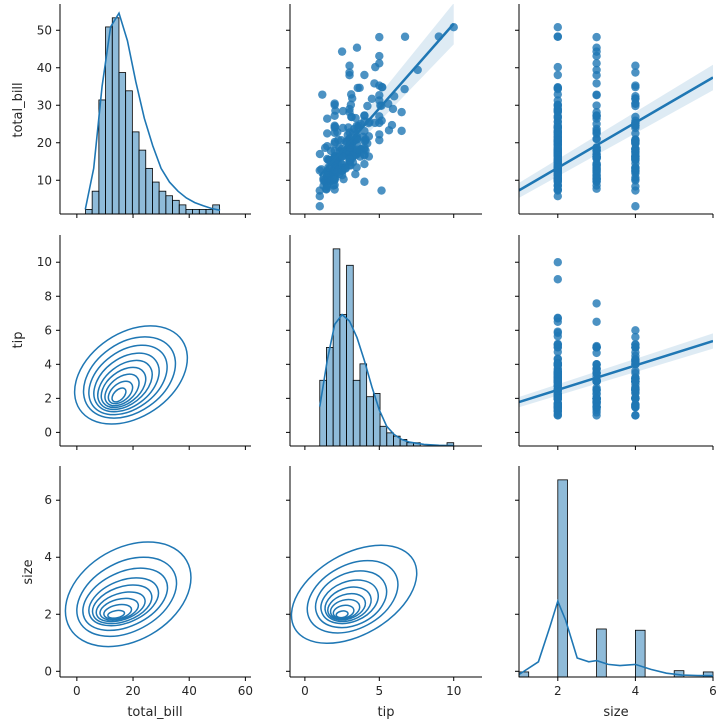 The image size is (727, 724). I want to click on y-tick-label: 50, so click(44, 30).